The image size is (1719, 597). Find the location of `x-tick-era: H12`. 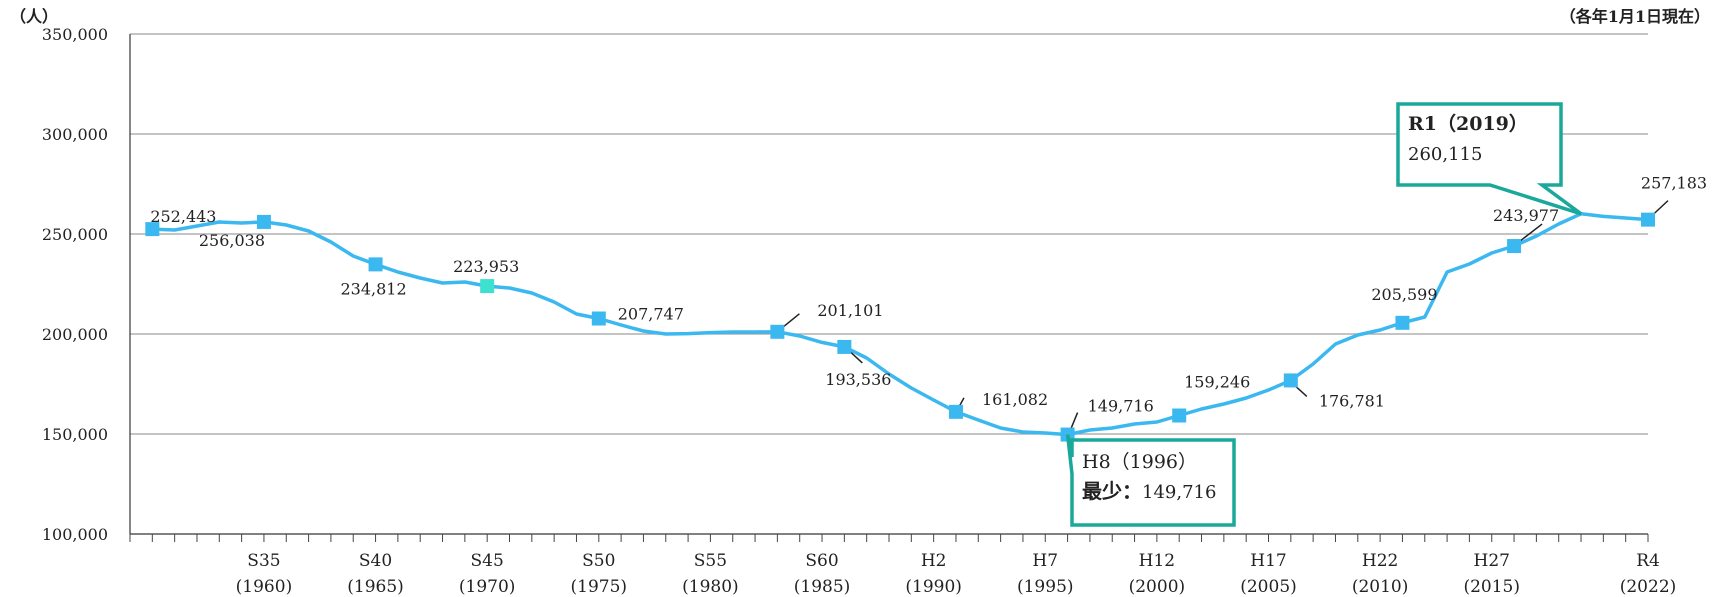

x-tick-era: H12 is located at coordinates (1157, 561).